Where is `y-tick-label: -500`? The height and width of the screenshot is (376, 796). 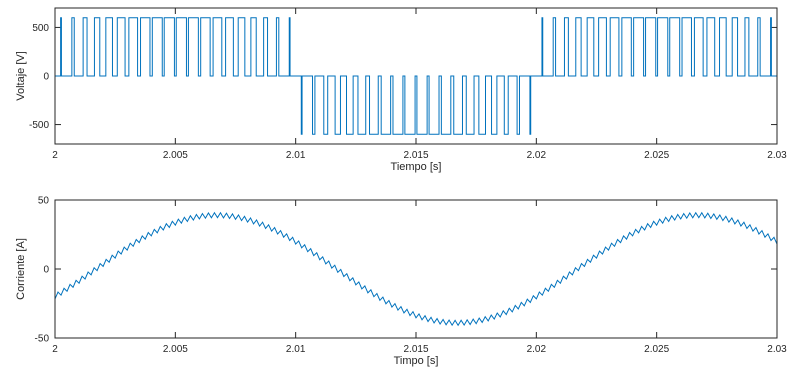
y-tick-label: -500 is located at coordinates (39, 125).